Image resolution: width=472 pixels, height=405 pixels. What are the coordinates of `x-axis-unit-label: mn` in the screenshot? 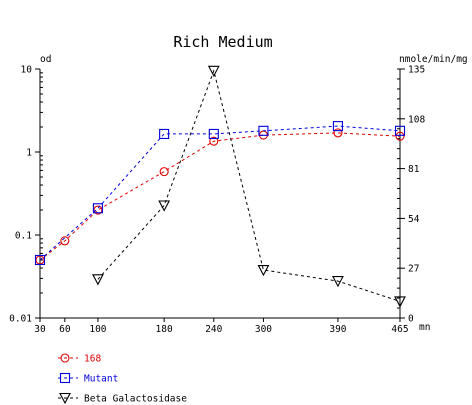 It's located at (424, 327).